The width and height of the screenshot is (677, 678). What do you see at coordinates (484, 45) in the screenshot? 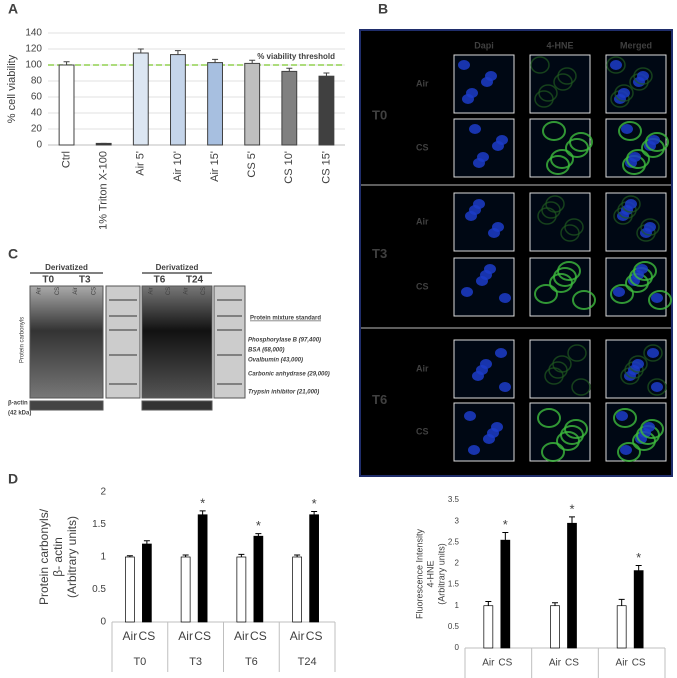
I see `column-header: Dapi` at bounding box center [484, 45].